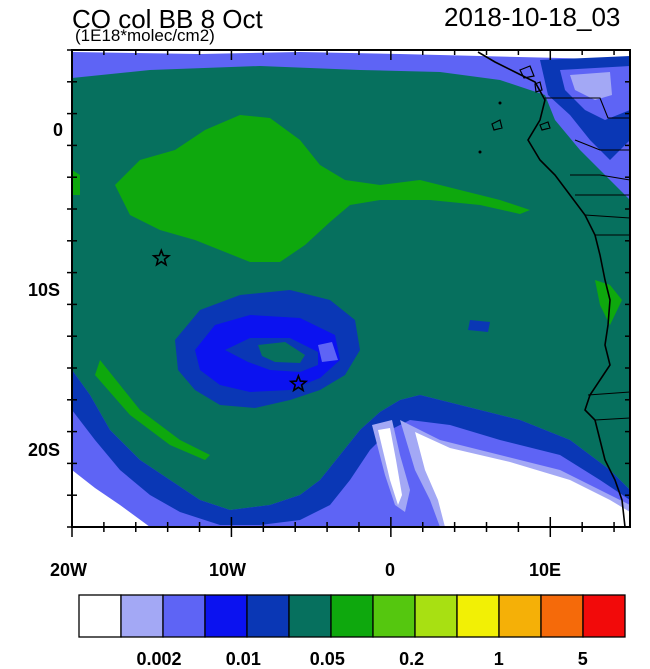 Image resolution: width=650 pixels, height=669 pixels. What do you see at coordinates (44, 290) in the screenshot?
I see `ytick-label: 10S` at bounding box center [44, 290].